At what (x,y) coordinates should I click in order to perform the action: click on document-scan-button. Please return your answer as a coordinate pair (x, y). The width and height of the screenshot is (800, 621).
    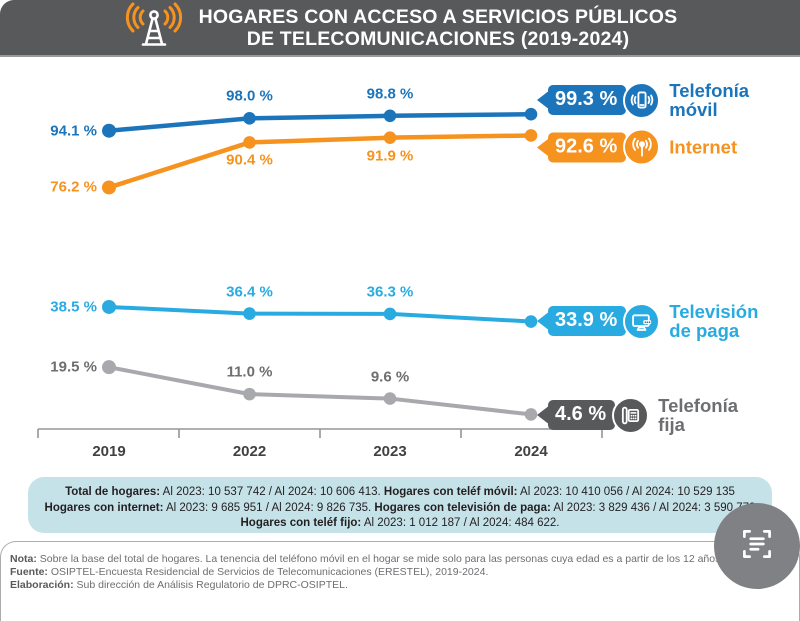
    Looking at the image, I should click on (757, 546).